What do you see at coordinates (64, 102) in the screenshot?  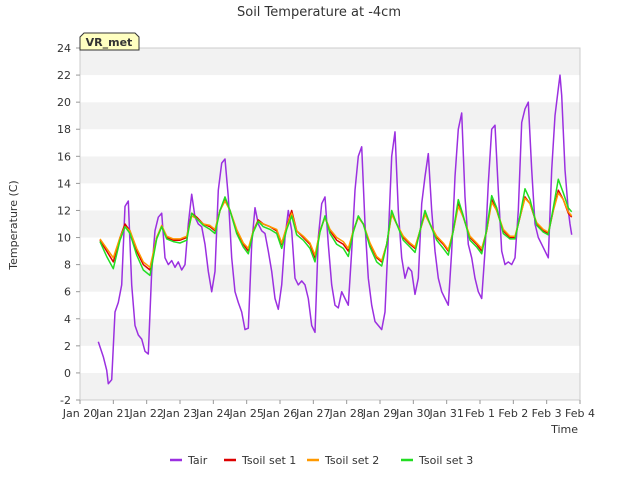 I see `y-tick-label: 20` at bounding box center [64, 102].